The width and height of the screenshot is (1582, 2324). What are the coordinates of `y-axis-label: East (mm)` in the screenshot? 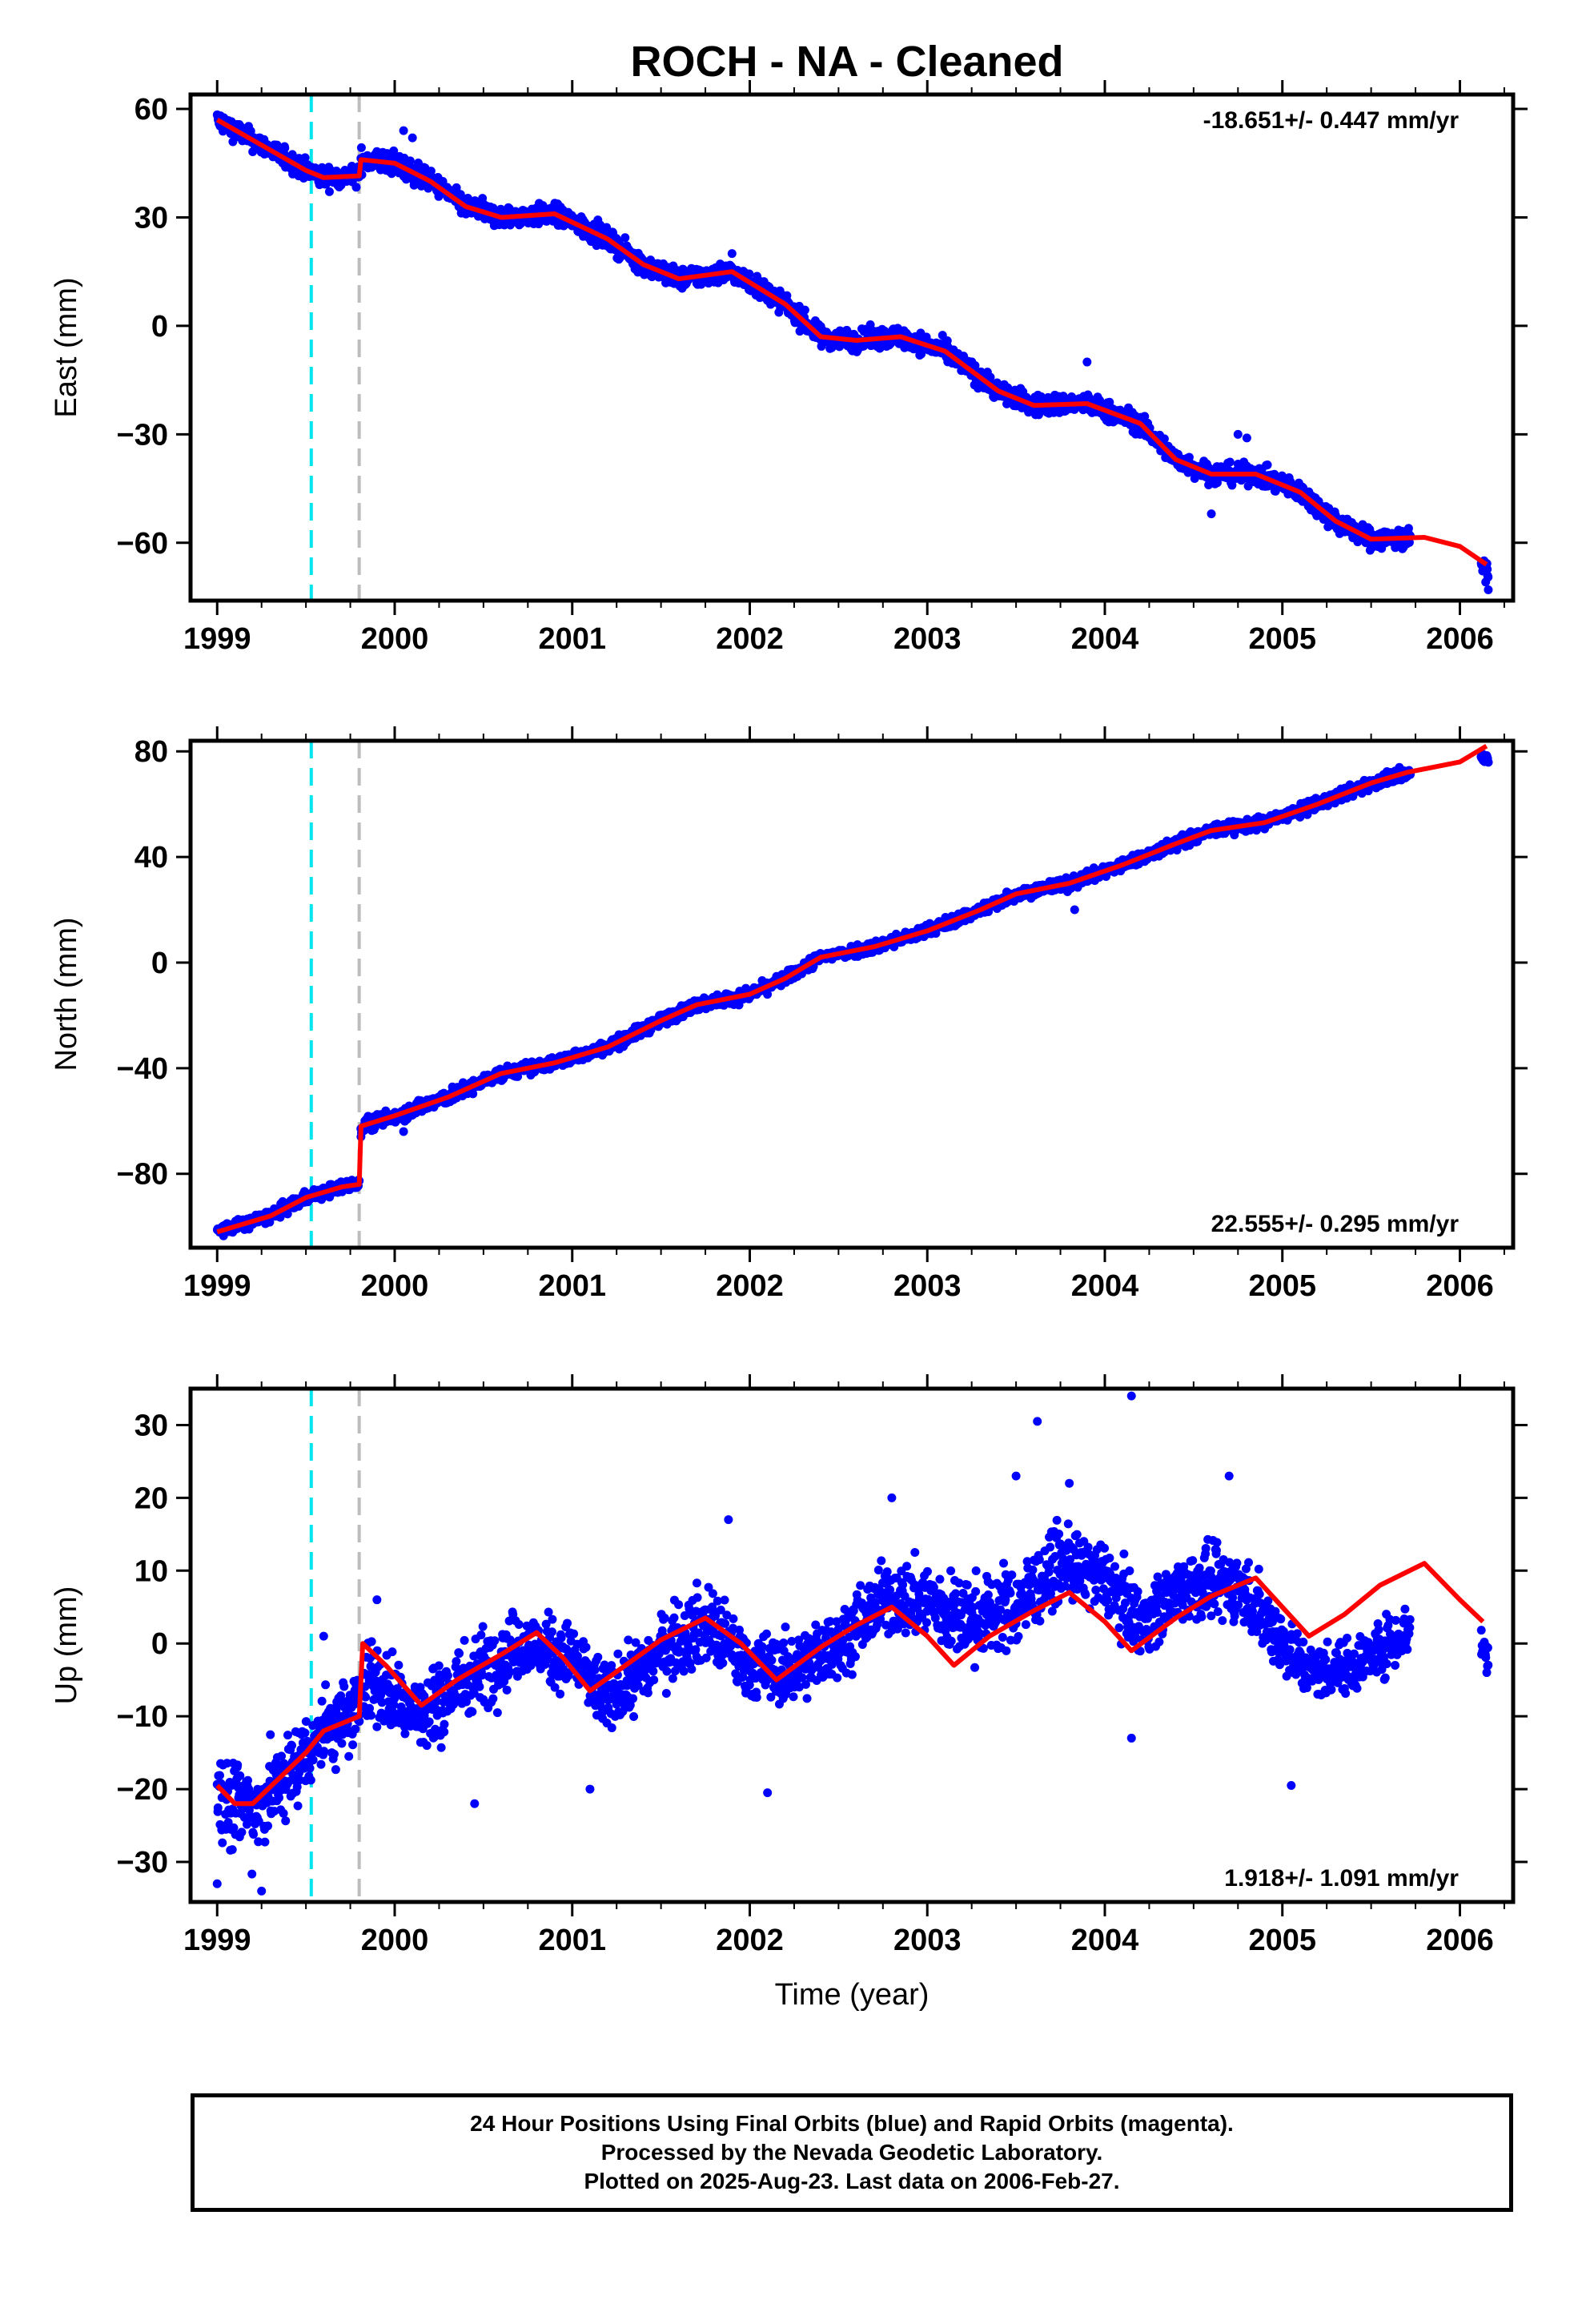 It's located at (66, 347).